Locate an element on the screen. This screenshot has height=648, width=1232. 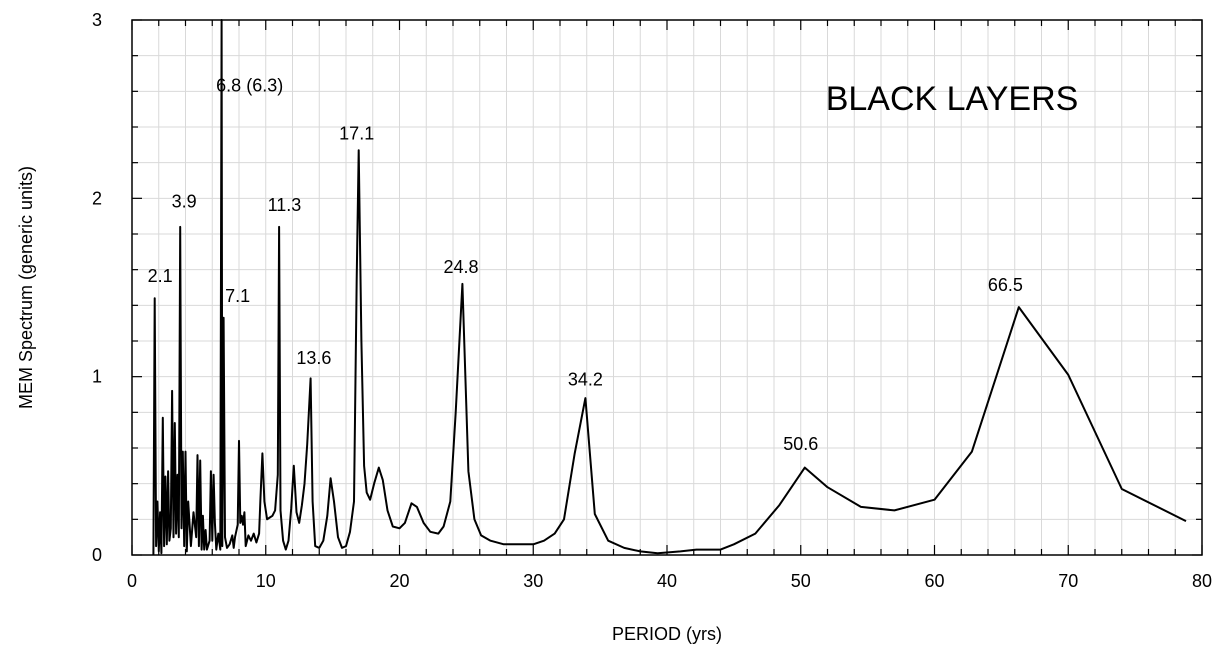
peak-label: 50.6 is located at coordinates (800, 444).